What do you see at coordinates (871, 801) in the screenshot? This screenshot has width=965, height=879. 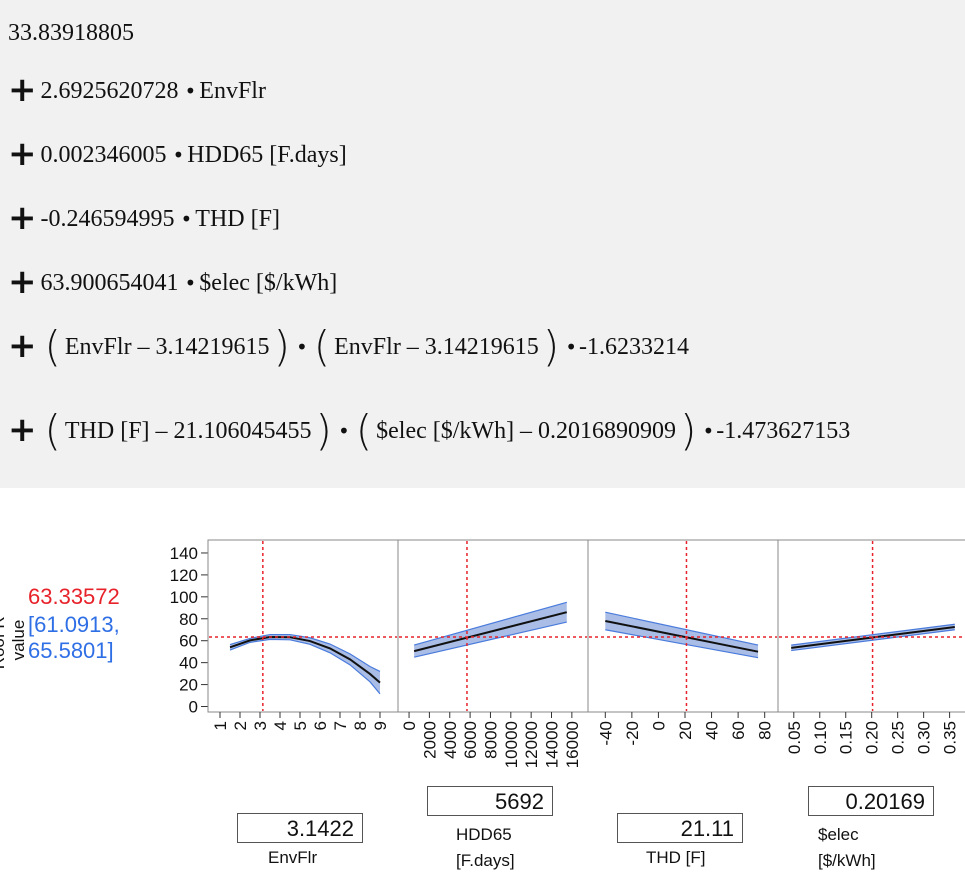 I see `elec-value-input: 0.20169` at bounding box center [871, 801].